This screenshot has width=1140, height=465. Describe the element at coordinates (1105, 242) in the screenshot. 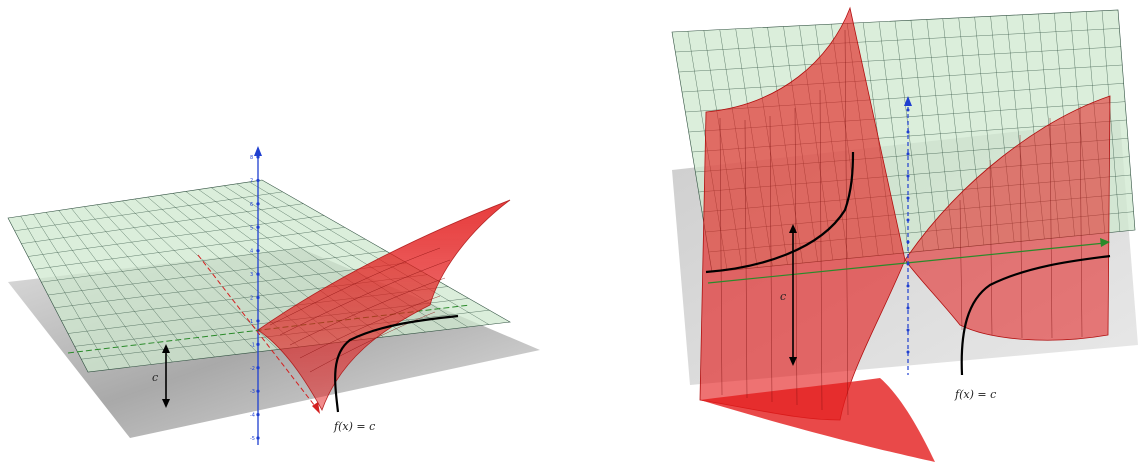

I see `right-y-arrow-icon` at that location.